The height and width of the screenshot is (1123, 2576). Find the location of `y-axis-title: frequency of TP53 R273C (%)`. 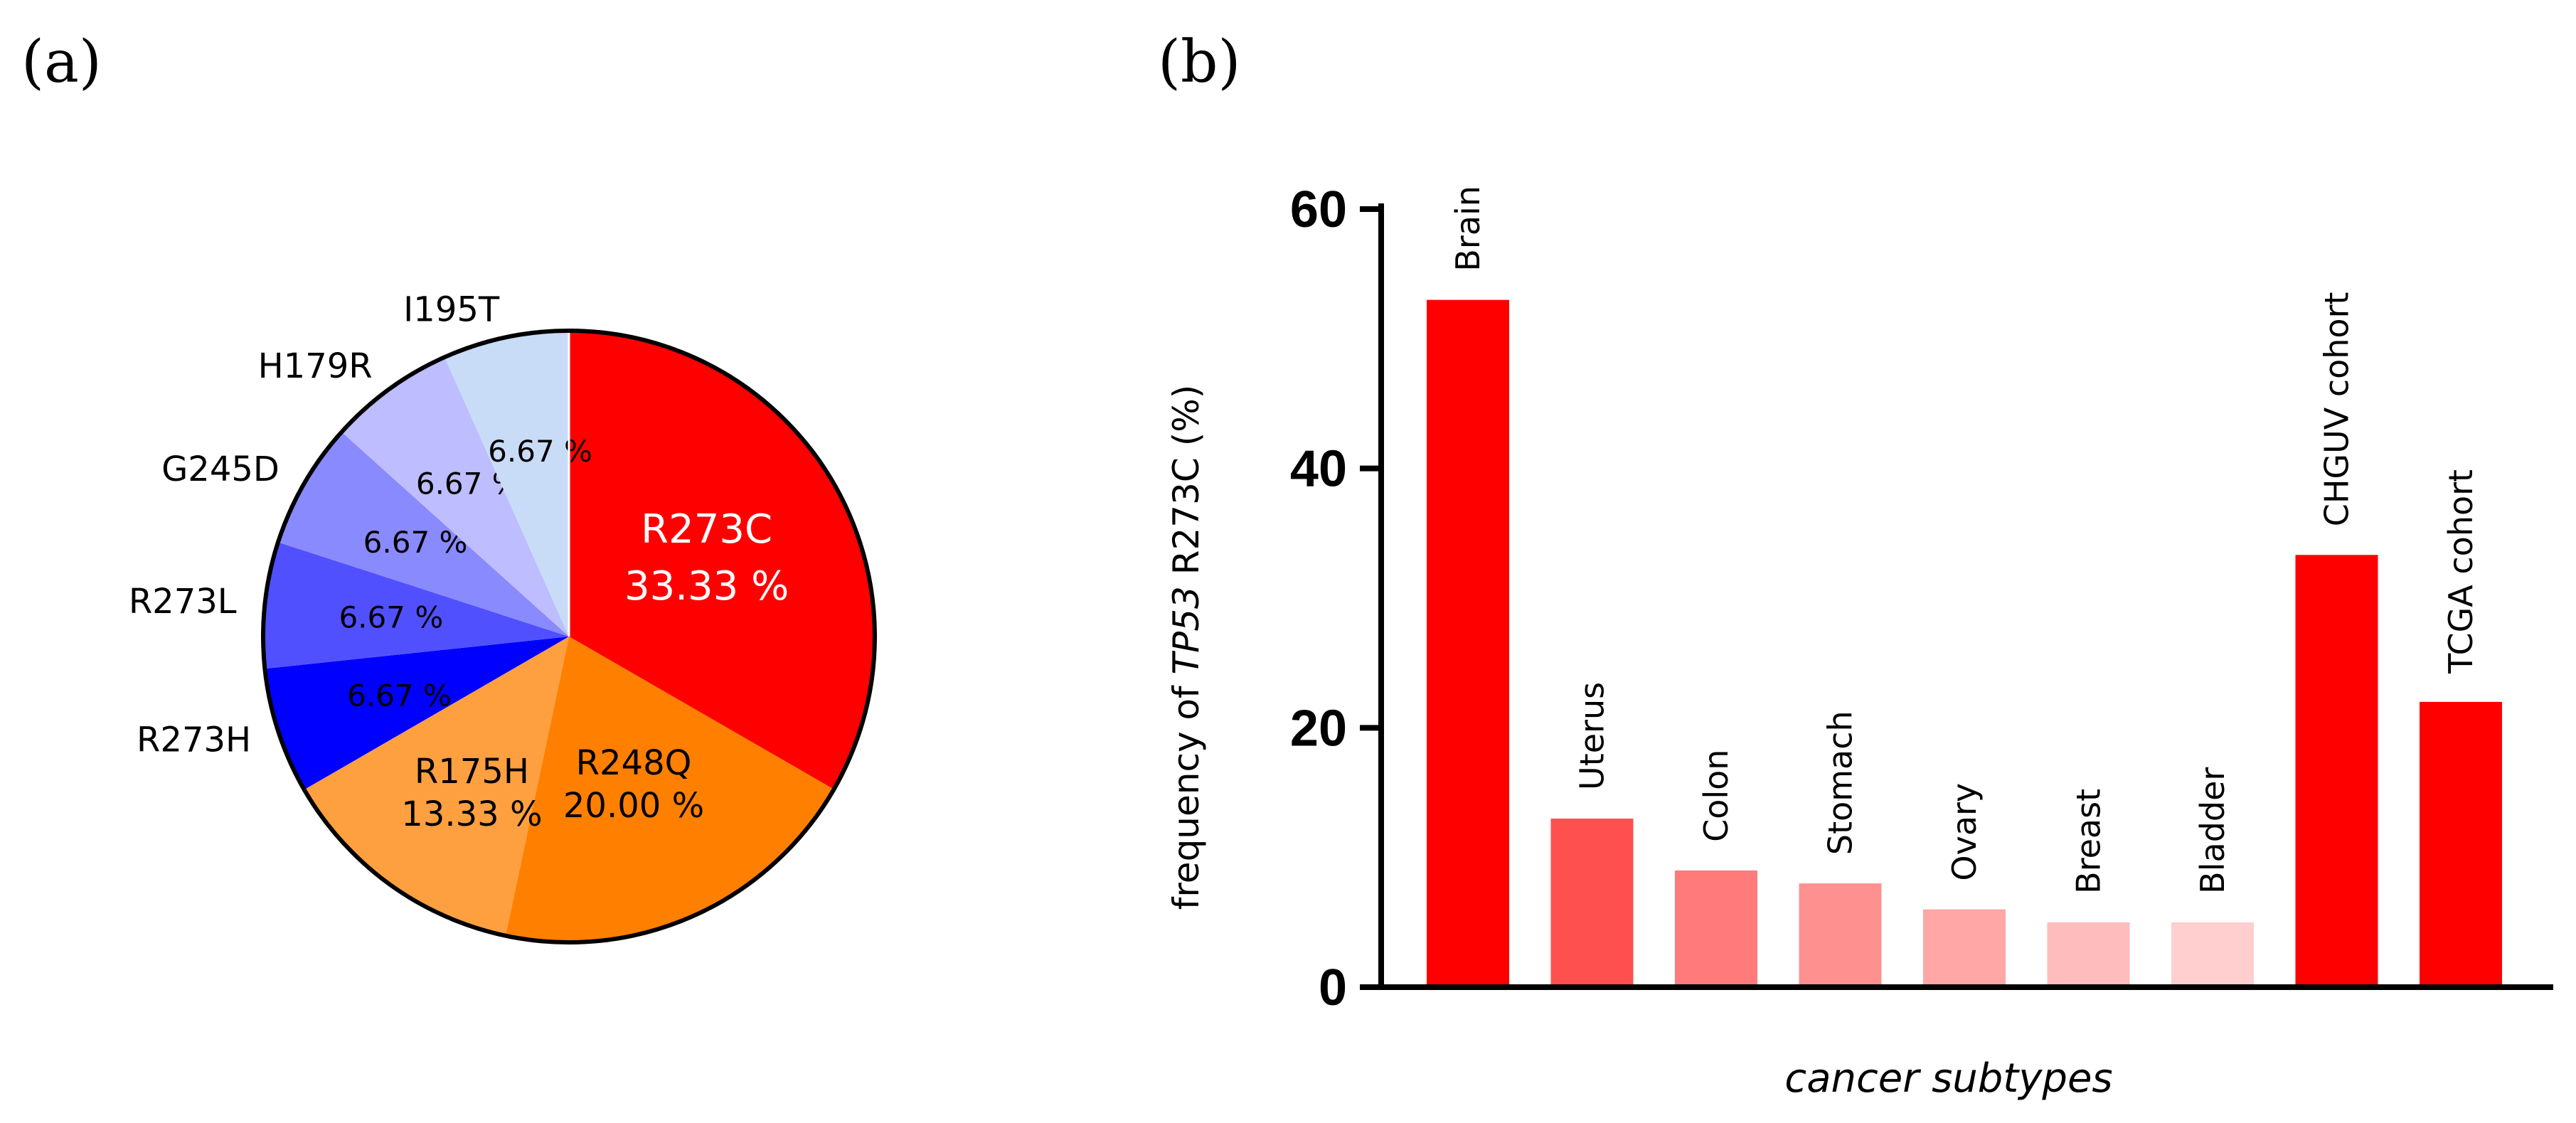

y-axis-title: frequency of TP53 R273C (%) is located at coordinates (1186, 647).